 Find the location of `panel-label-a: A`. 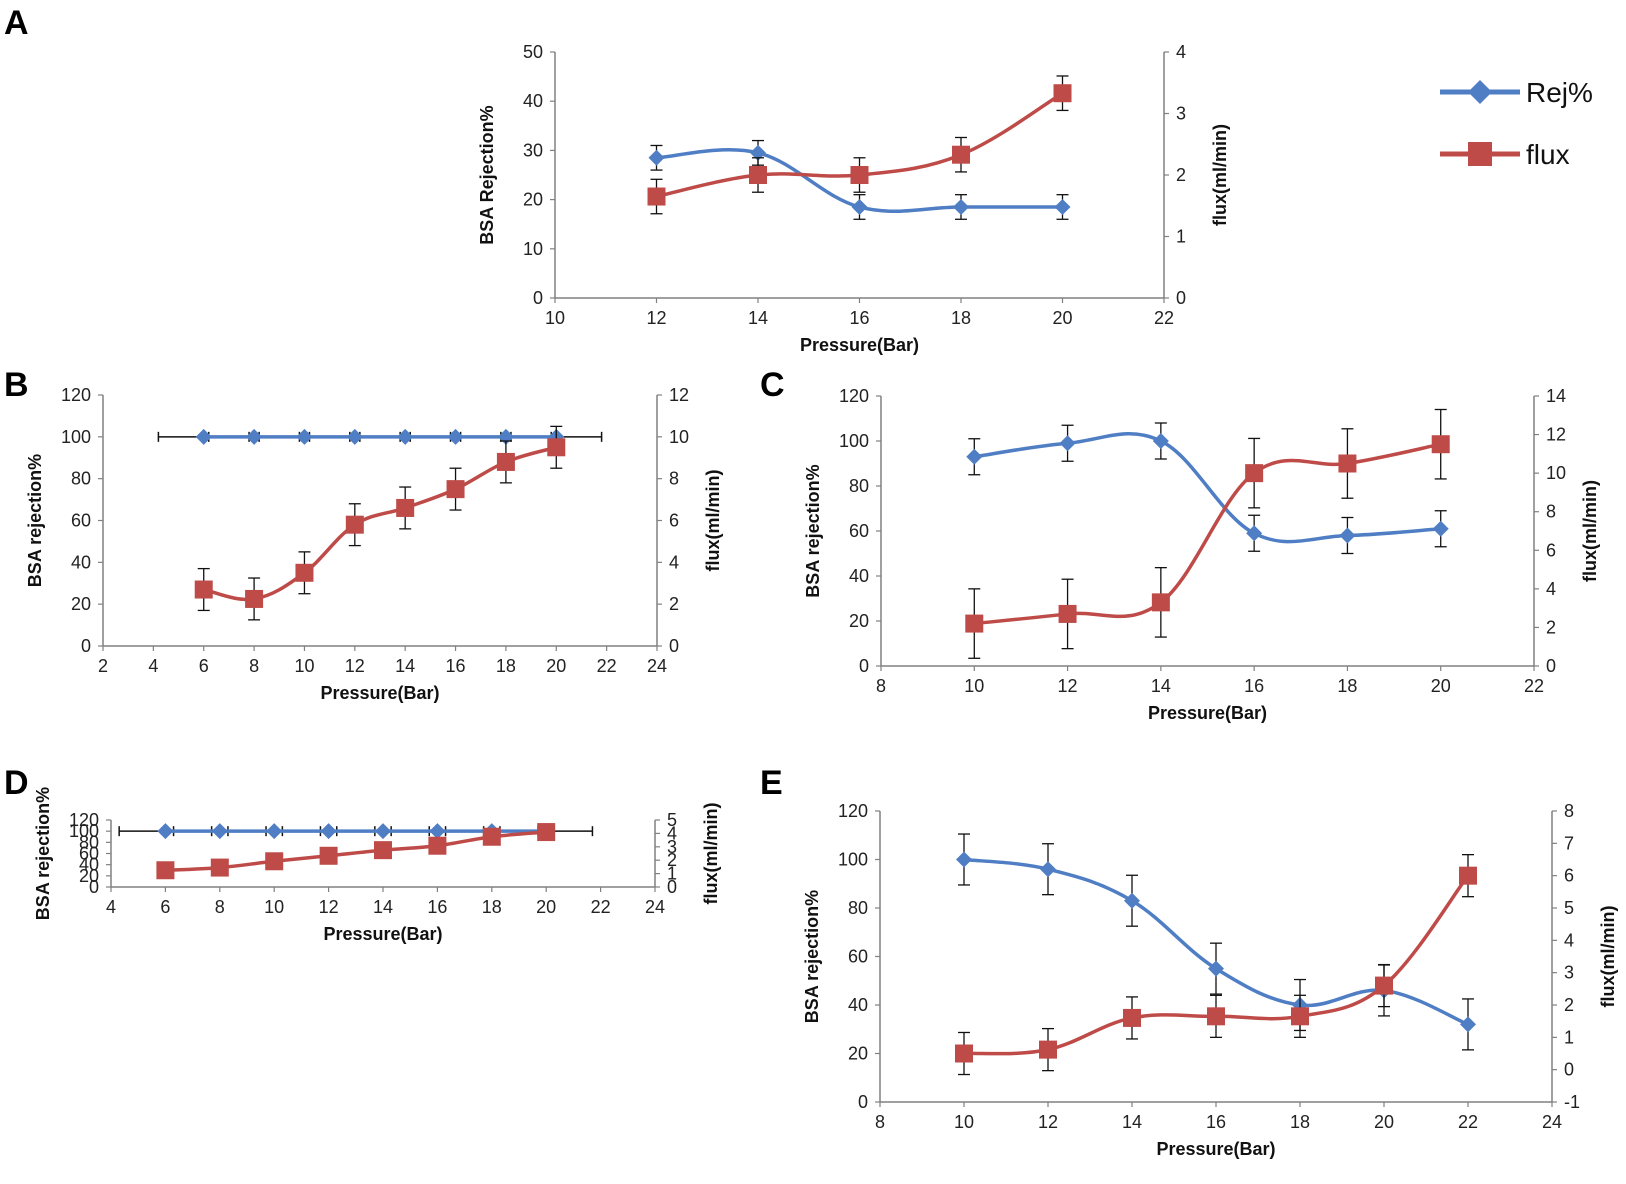

panel-label-a: A is located at coordinates (16, 23).